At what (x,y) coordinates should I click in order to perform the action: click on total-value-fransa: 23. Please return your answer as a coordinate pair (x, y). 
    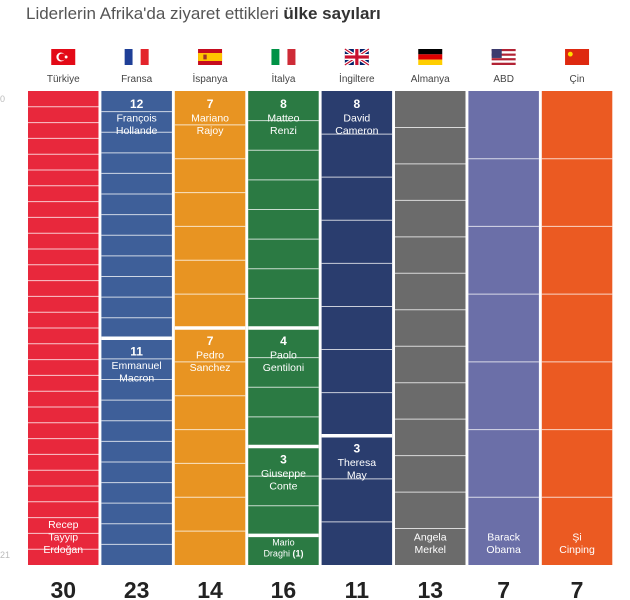
    Looking at the image, I should click on (137, 588).